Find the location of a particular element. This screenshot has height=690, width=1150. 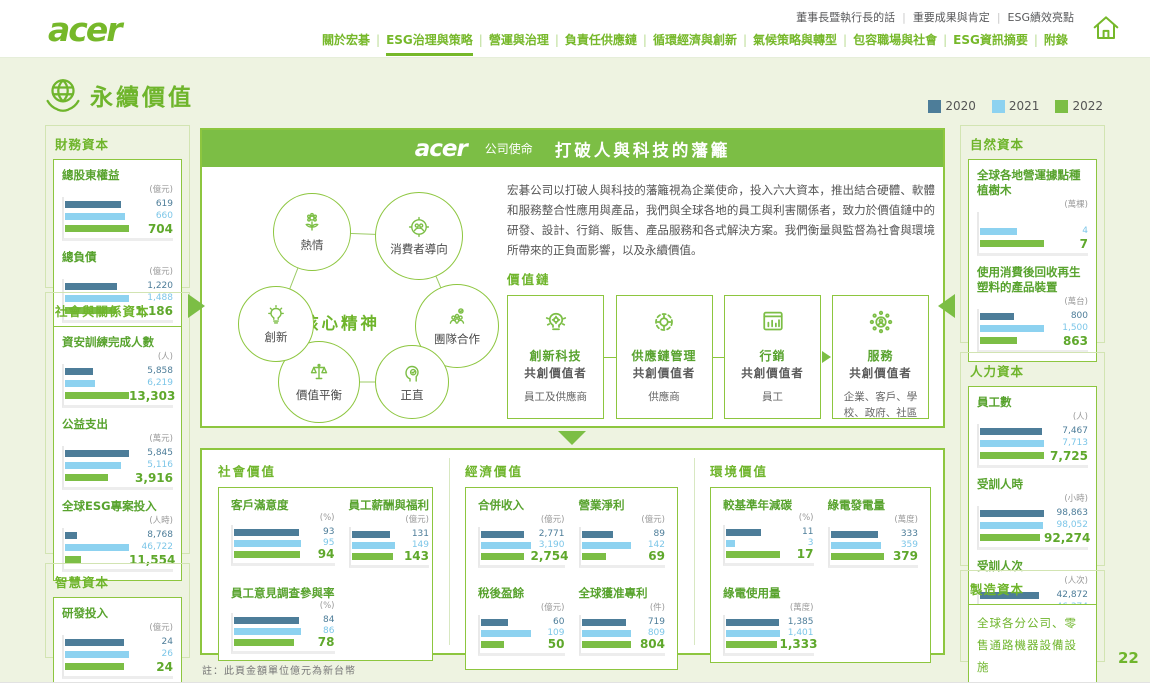

bar-value-2022: 143 is located at coordinates (416, 556).